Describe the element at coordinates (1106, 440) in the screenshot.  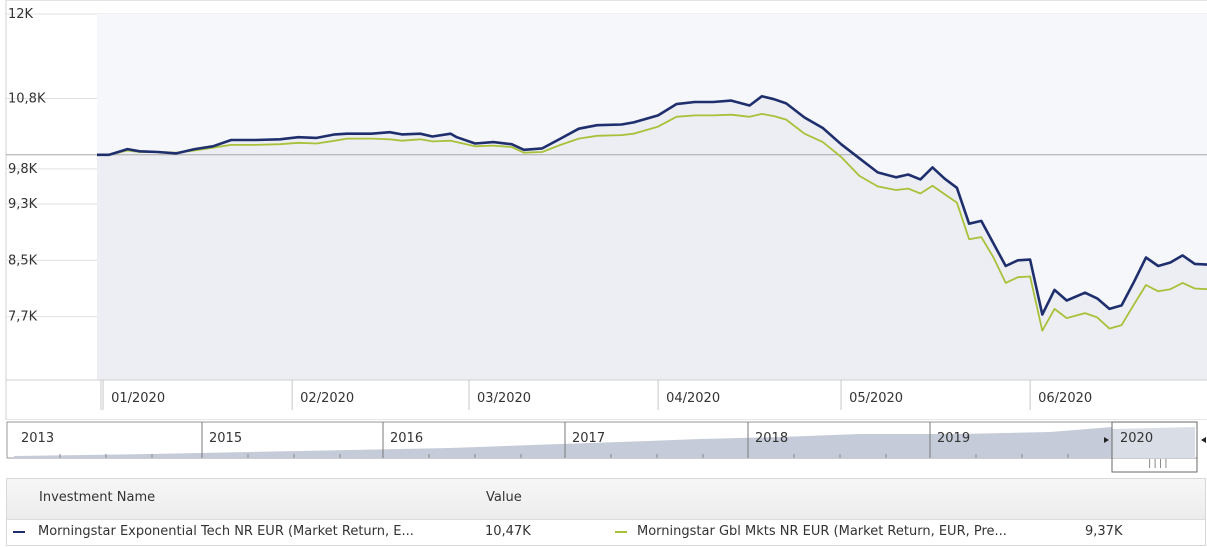
I see `navigator-left-handle-icon` at that location.